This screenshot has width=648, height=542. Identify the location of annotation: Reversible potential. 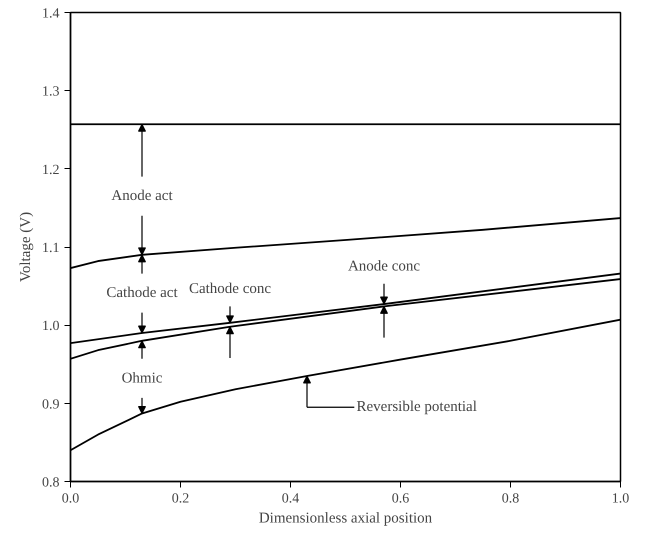
(416, 407).